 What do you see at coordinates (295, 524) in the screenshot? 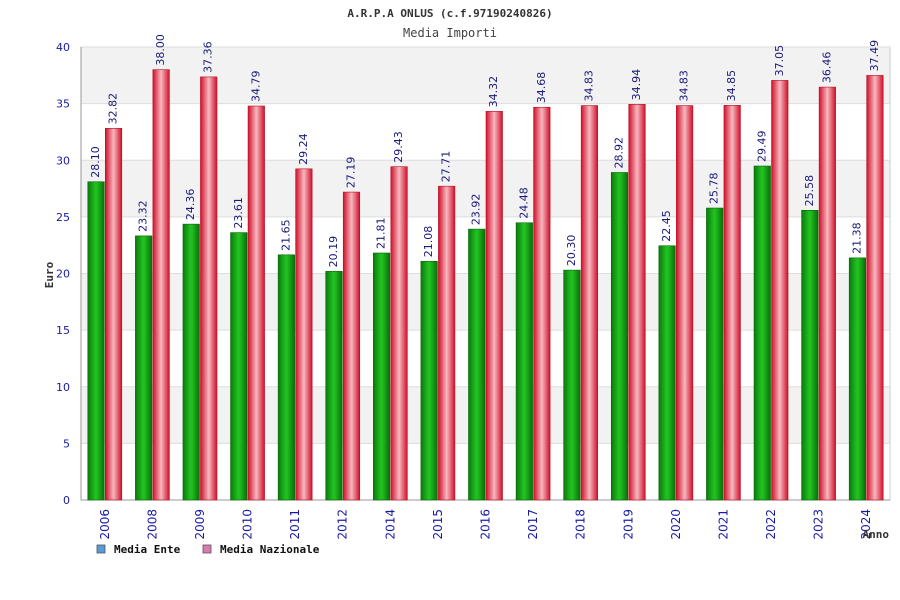
I see `x-tick-label-2011: 2011` at bounding box center [295, 524].